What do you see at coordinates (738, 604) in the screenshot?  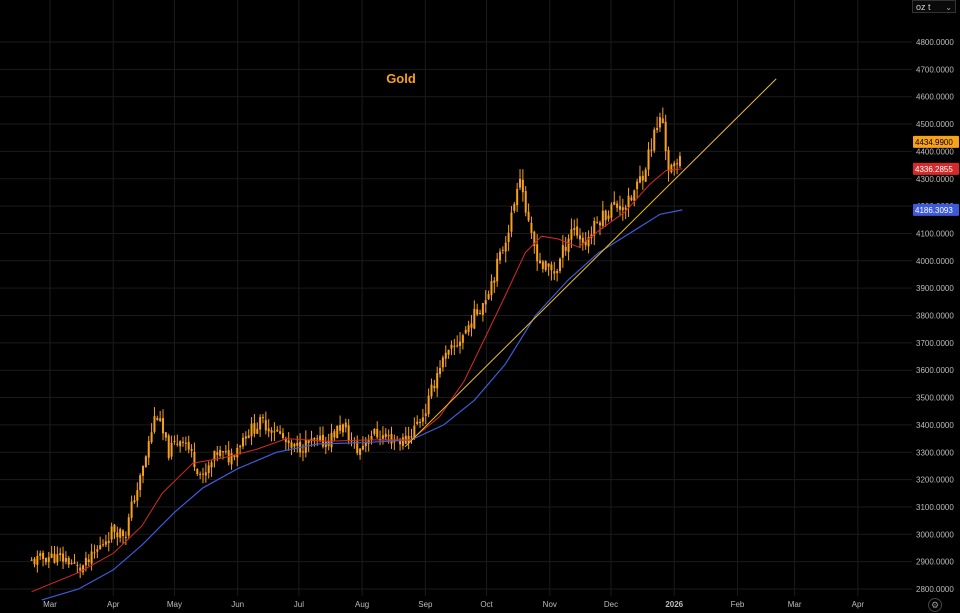 I see `x-tick-label: Feb` at bounding box center [738, 604].